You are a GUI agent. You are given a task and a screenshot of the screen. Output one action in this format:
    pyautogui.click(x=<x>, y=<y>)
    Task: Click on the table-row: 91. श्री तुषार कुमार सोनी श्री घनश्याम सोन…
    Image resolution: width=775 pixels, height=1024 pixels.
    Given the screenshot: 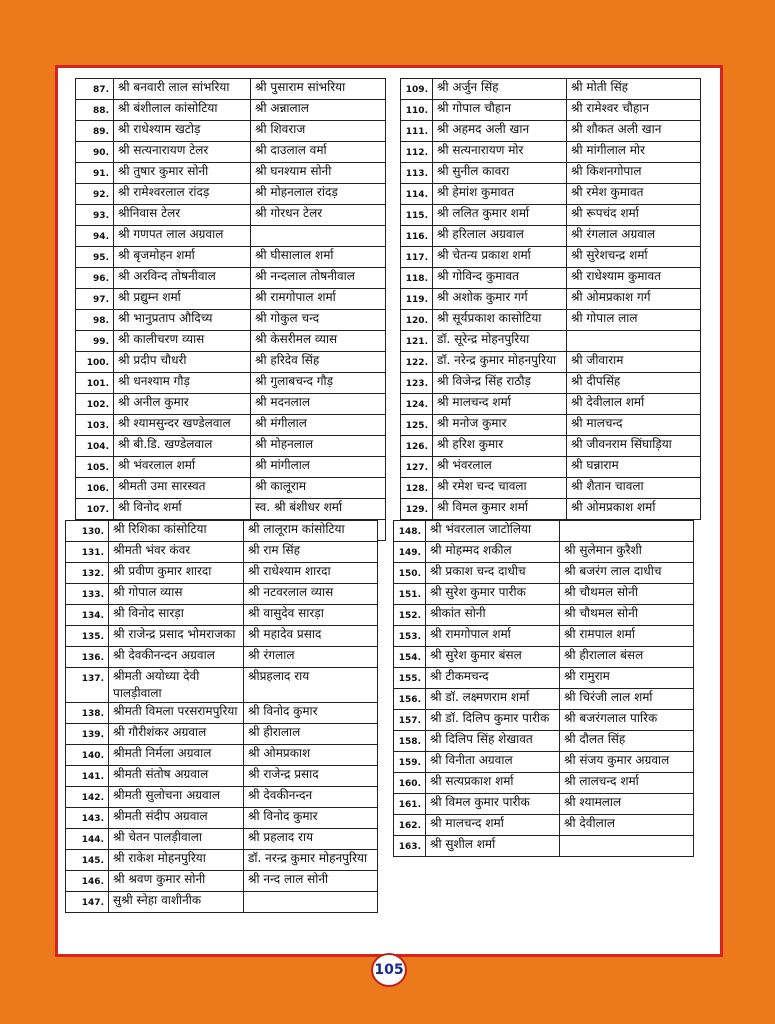 What is the action you would take?
    pyautogui.click(x=230, y=173)
    